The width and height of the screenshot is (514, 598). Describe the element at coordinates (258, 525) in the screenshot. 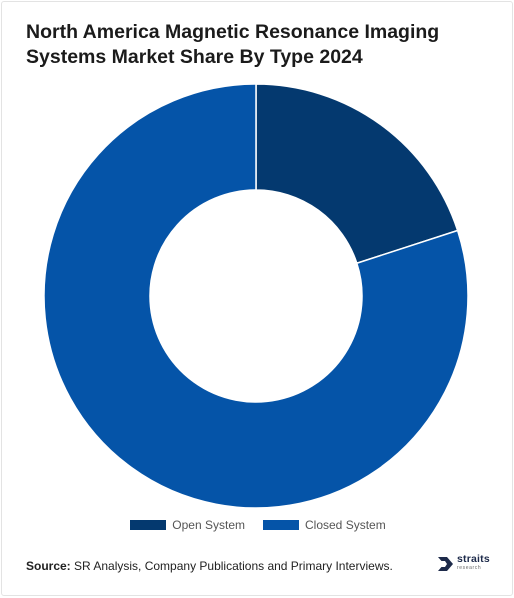

I see `chart-legend: Open System Closed System` at that location.